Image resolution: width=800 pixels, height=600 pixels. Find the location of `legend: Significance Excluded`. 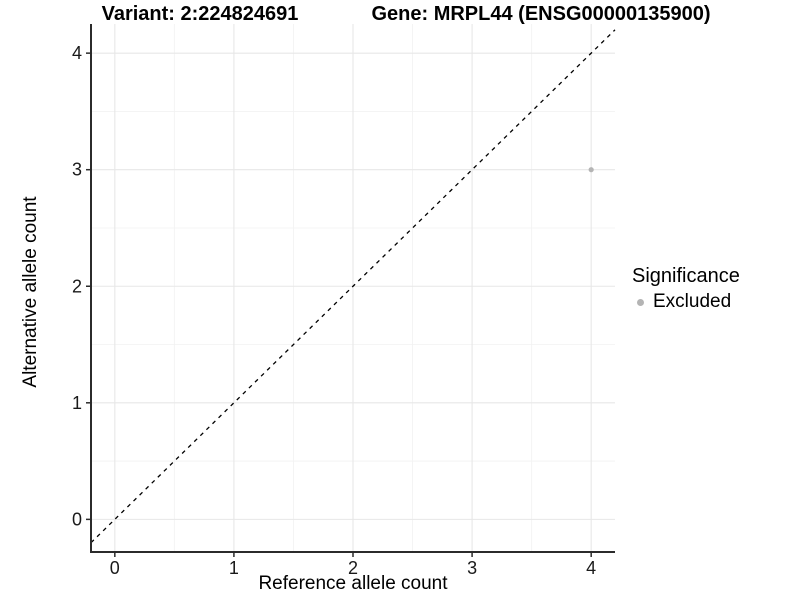

legend: Significance Excluded is located at coordinates (685, 289).